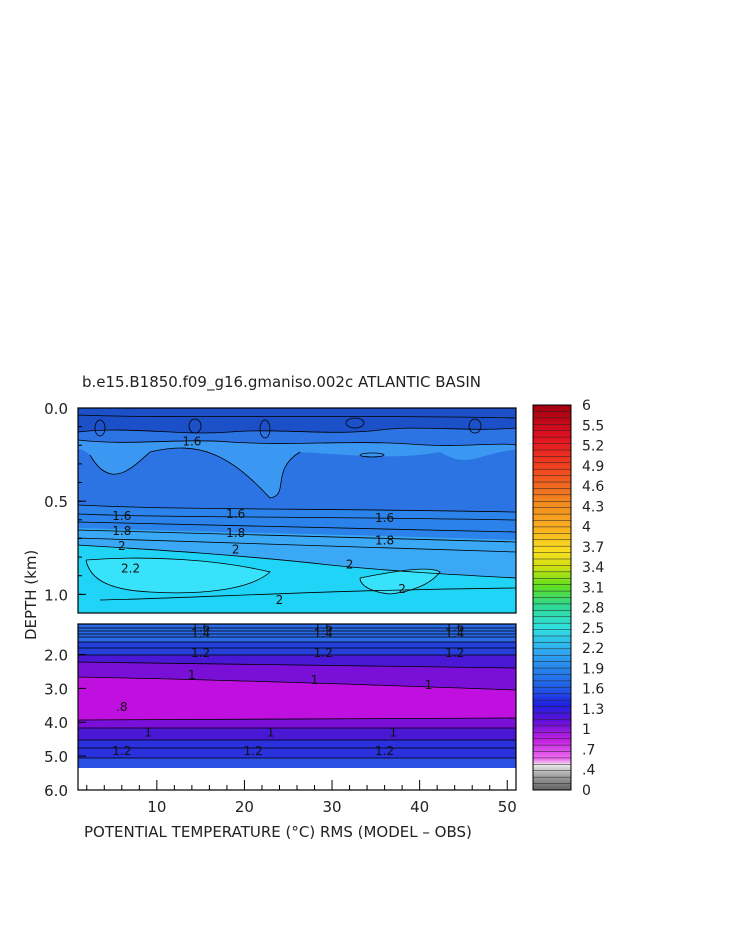  Describe the element at coordinates (56, 723) in the screenshot. I see `y-tick-label-lower-2: 4.0` at that location.